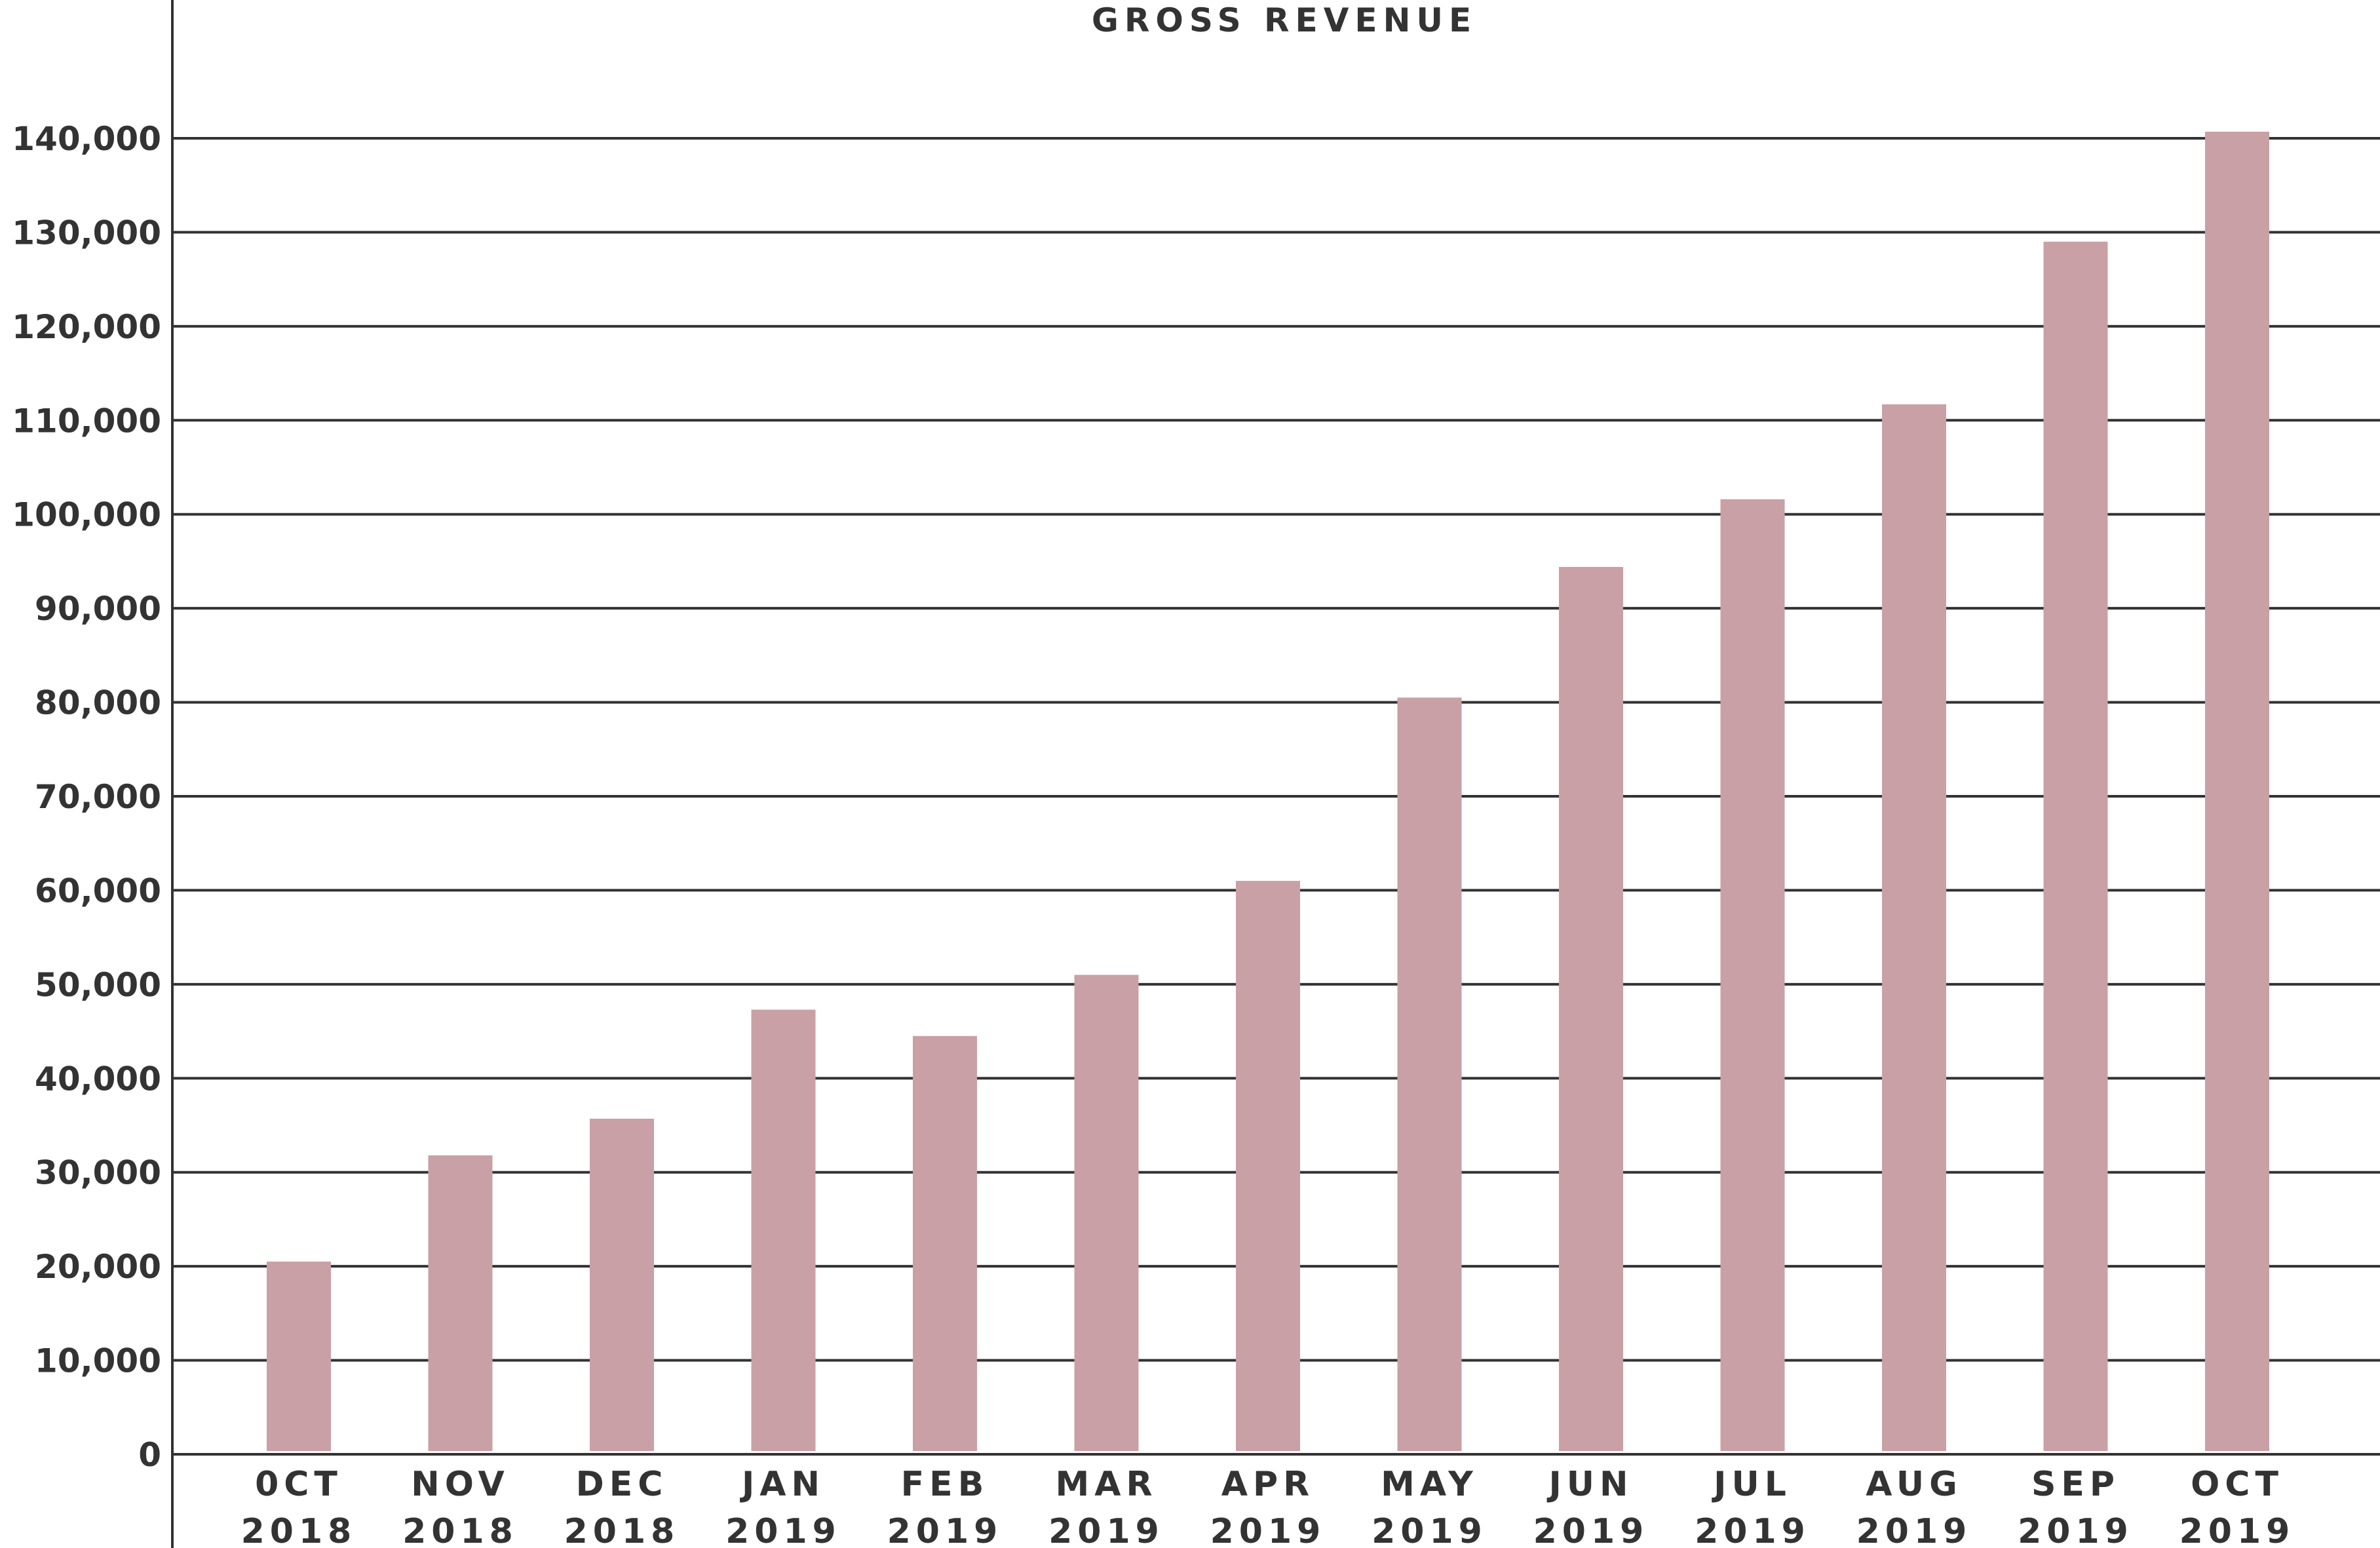 The width and height of the screenshot is (2380, 1548). Describe the element at coordinates (98, 1173) in the screenshot. I see `y-tick-label: 30,000` at that location.